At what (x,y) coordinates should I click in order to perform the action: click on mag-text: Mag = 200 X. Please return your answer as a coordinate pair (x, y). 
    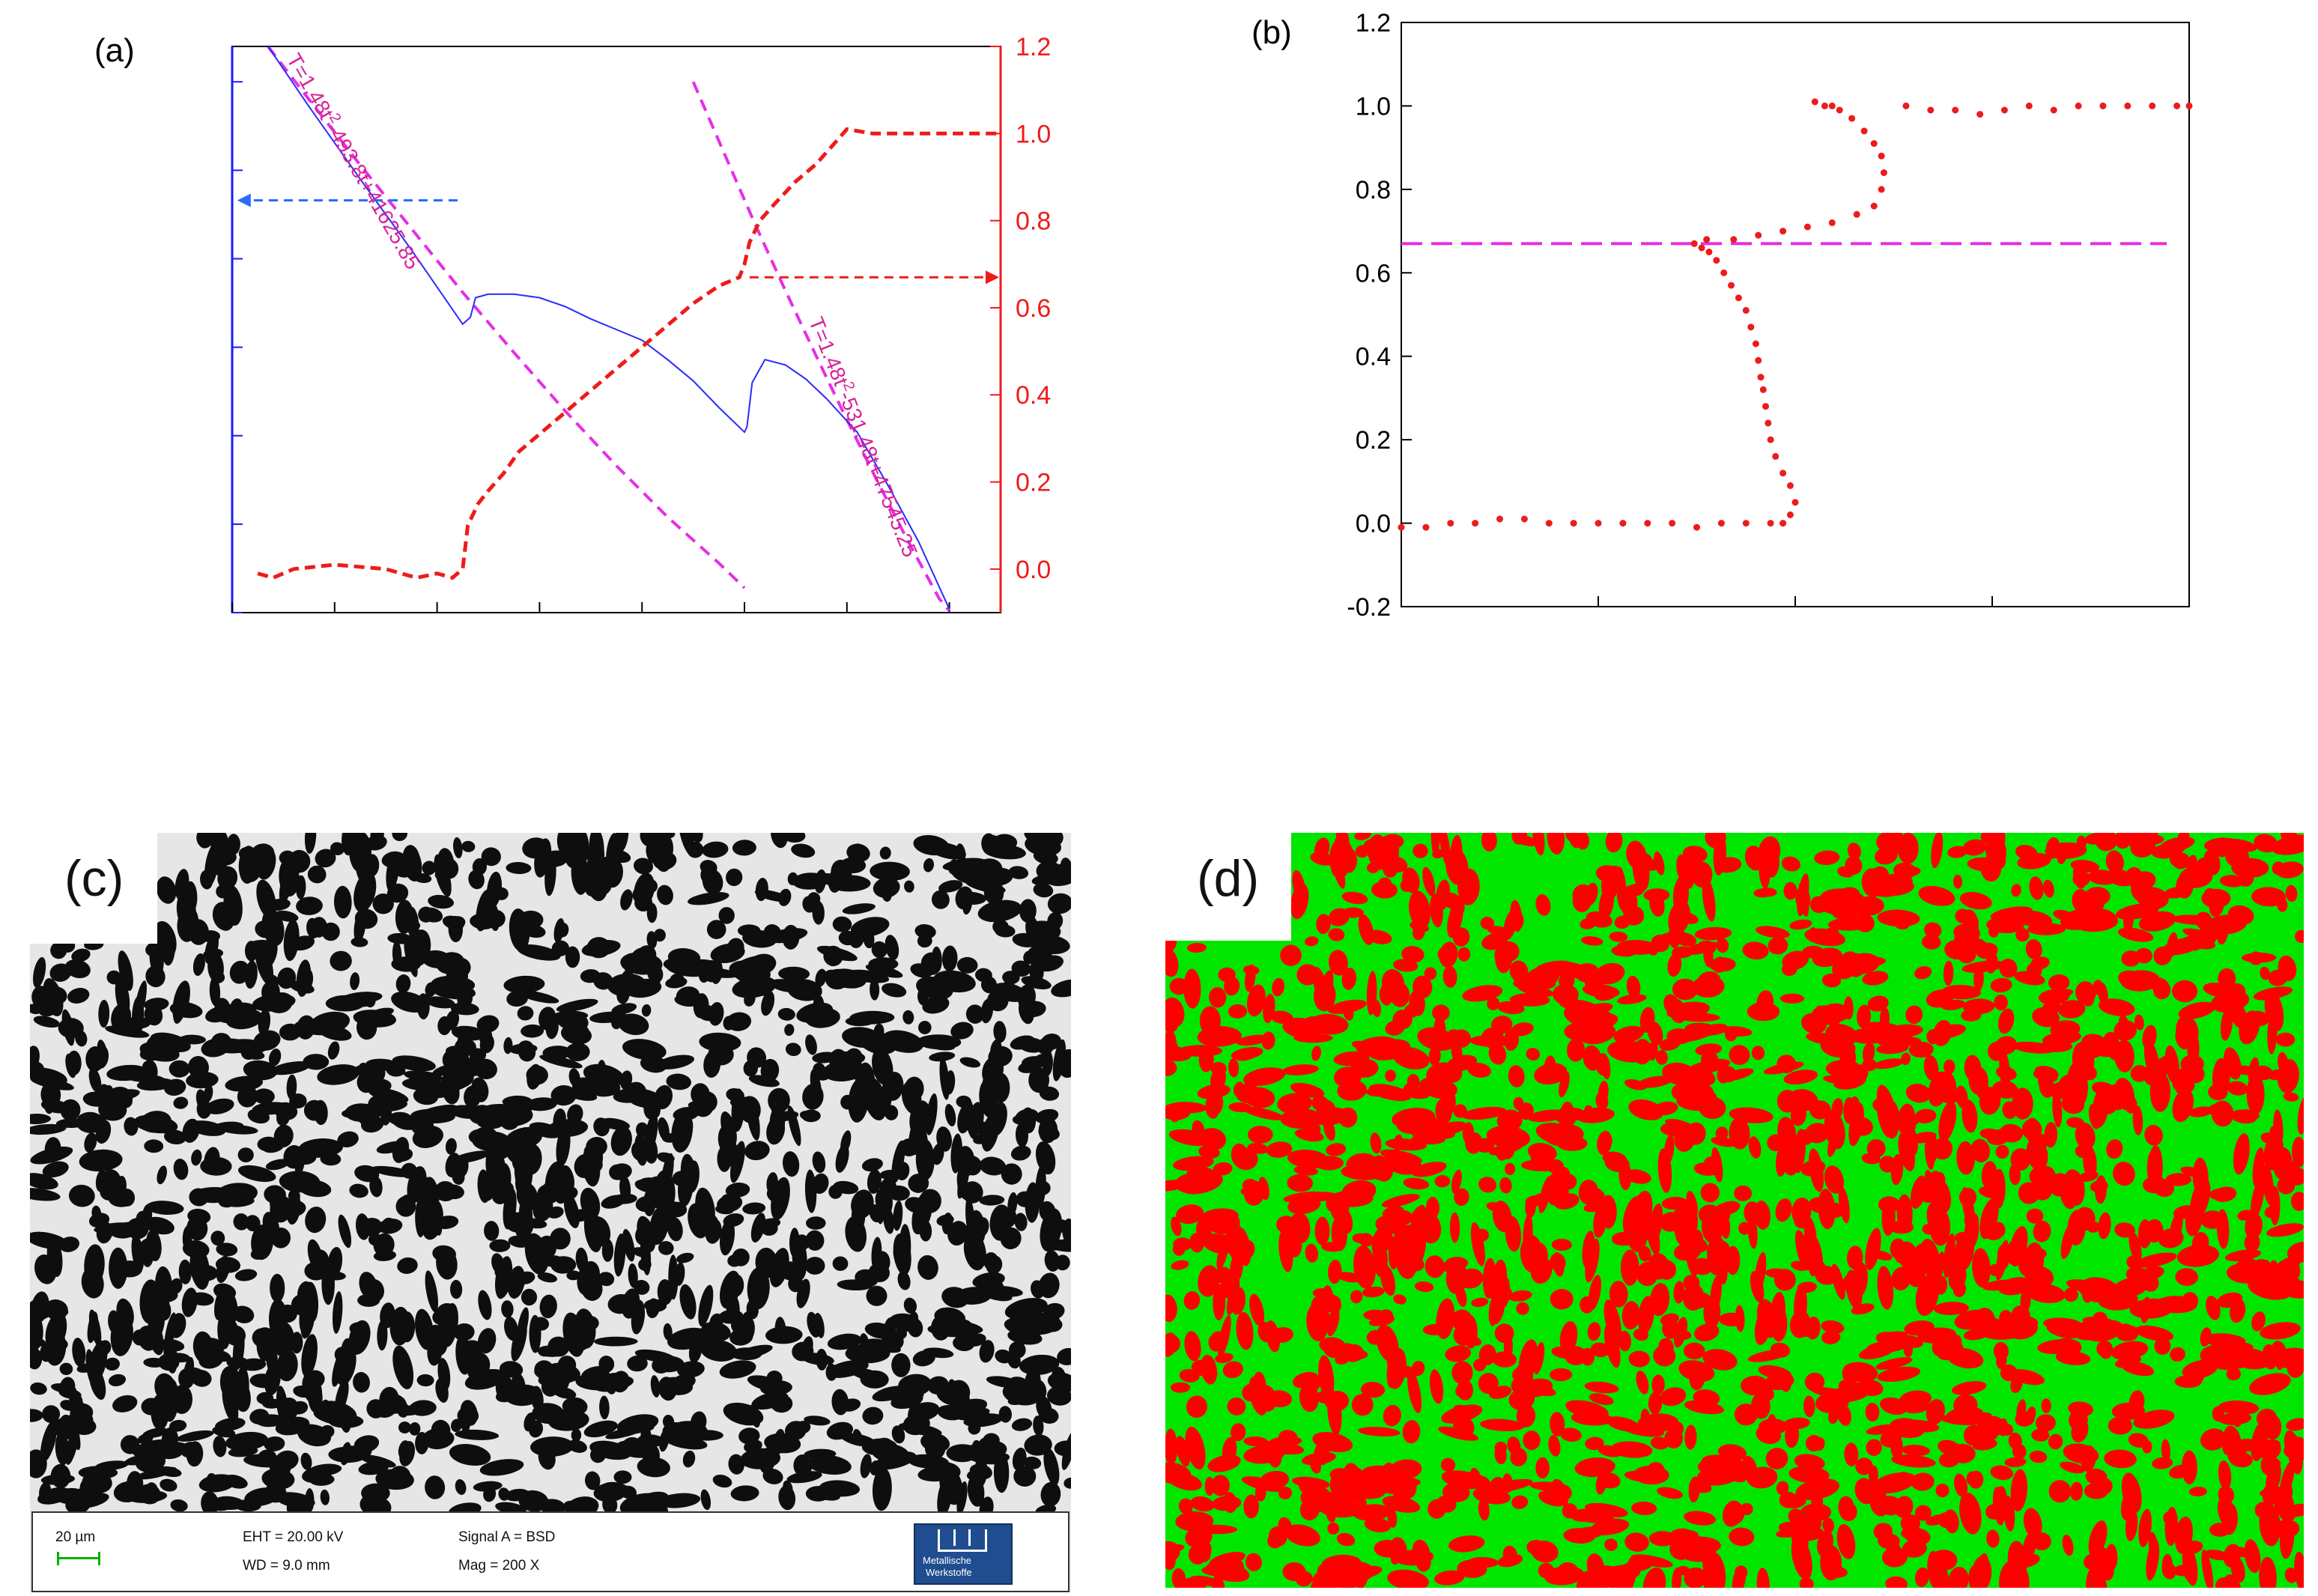
    Looking at the image, I should click on (499, 1566).